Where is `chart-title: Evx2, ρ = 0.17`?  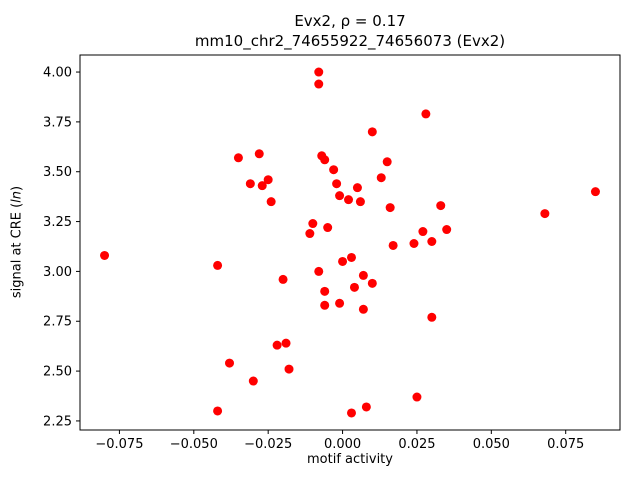
chart-title: Evx2, ρ = 0.17 is located at coordinates (350, 21).